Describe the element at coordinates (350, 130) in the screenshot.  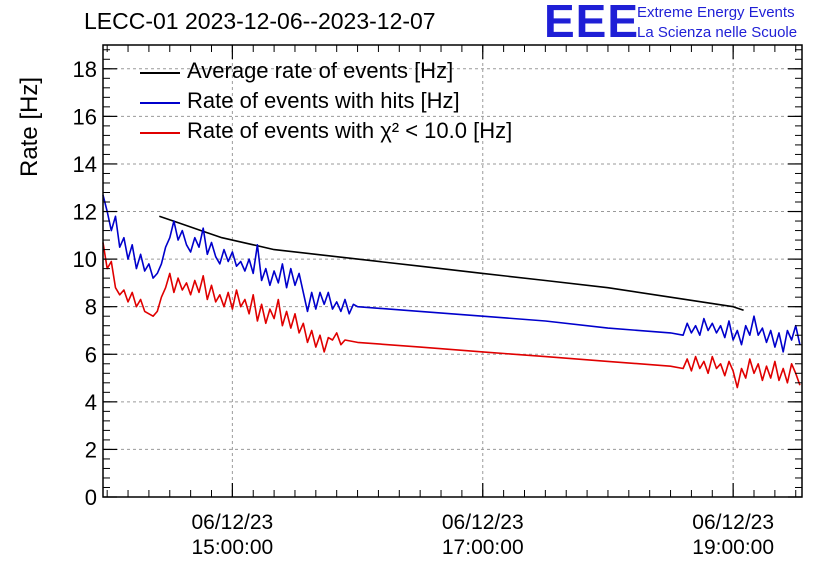
I see `legend-label-chi2: Rate of events with χ² < 10.0 [Hz]` at that location.